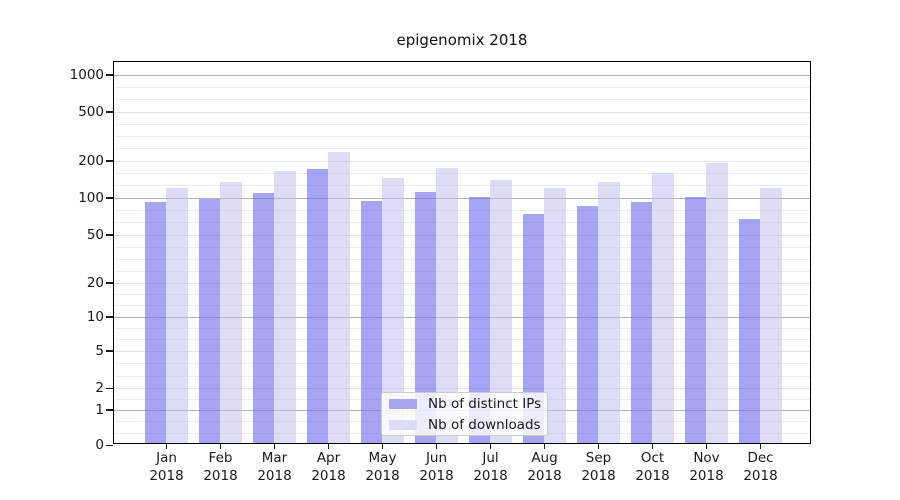 This screenshot has height=500, width=900. What do you see at coordinates (382, 458) in the screenshot?
I see `x-label-month: May` at bounding box center [382, 458].